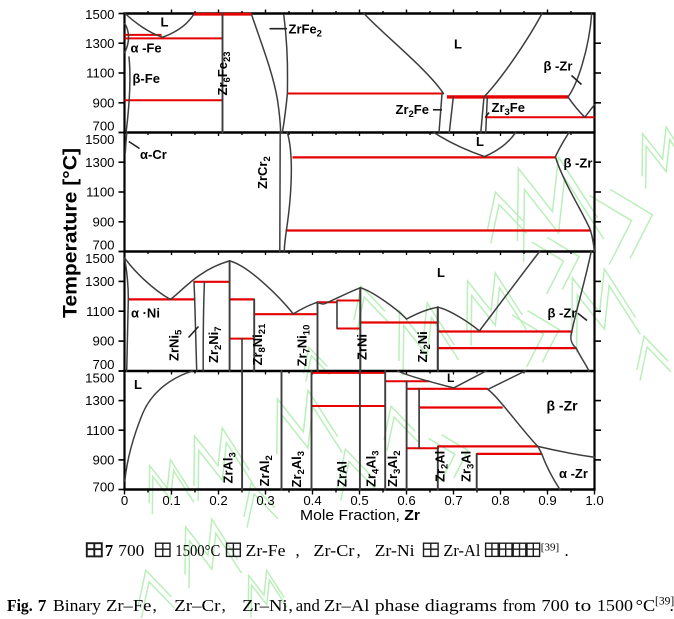 This screenshot has height=619, width=674. I want to click on svg-text: ZrNi, so click(362, 347).